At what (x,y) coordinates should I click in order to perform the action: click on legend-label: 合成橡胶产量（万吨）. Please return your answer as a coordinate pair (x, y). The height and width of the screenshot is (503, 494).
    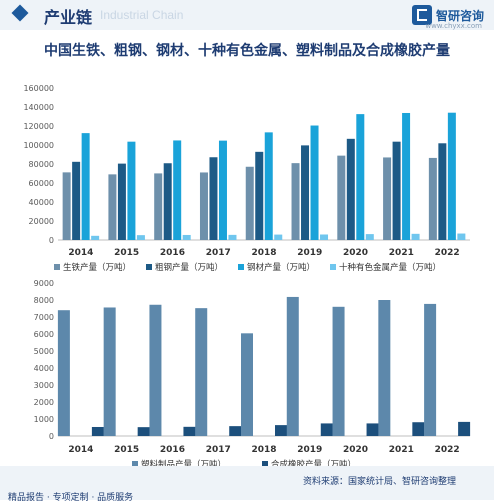
    Looking at the image, I should click on (313, 462).